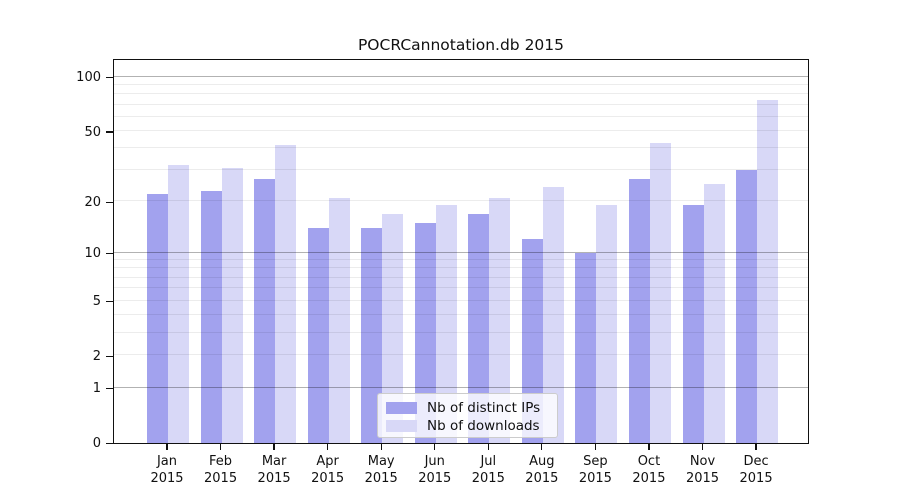  I want to click on y-tick-label: 20, so click(92, 202).